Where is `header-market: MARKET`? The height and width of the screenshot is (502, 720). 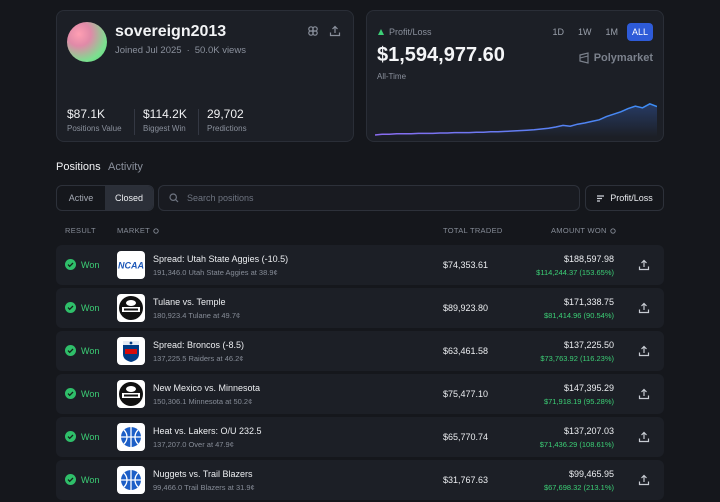
header-market: MARKET is located at coordinates (138, 230).